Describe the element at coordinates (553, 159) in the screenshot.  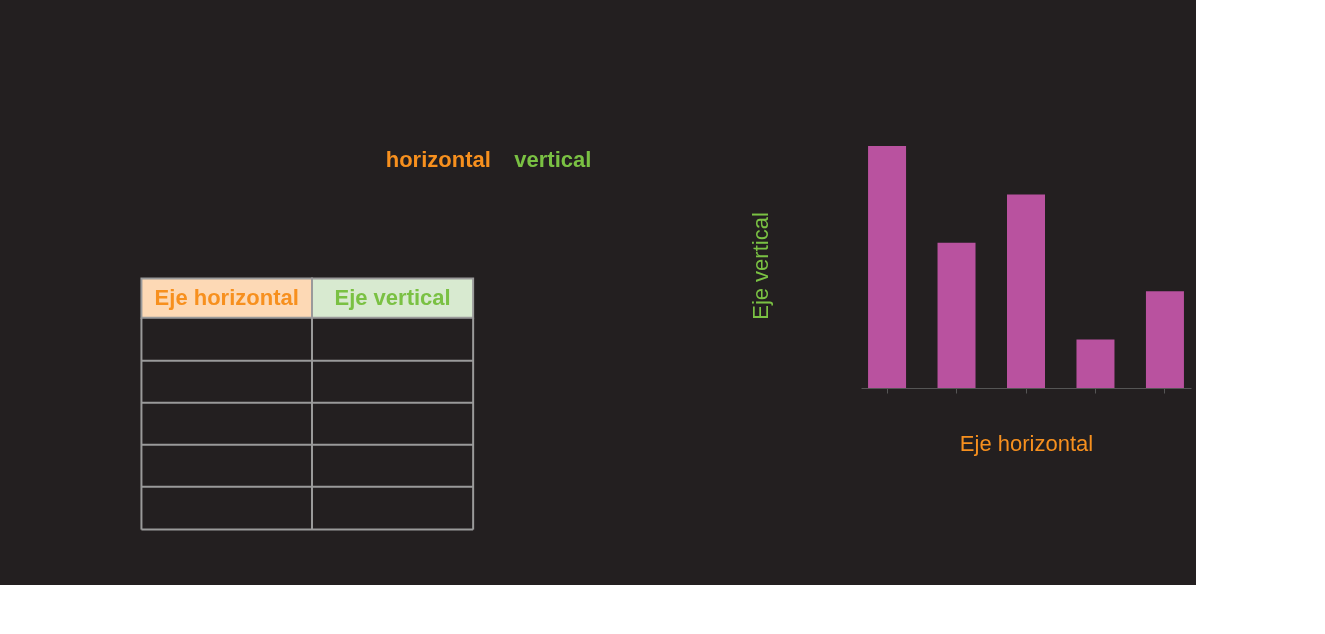
I see `text: vertical` at that location.